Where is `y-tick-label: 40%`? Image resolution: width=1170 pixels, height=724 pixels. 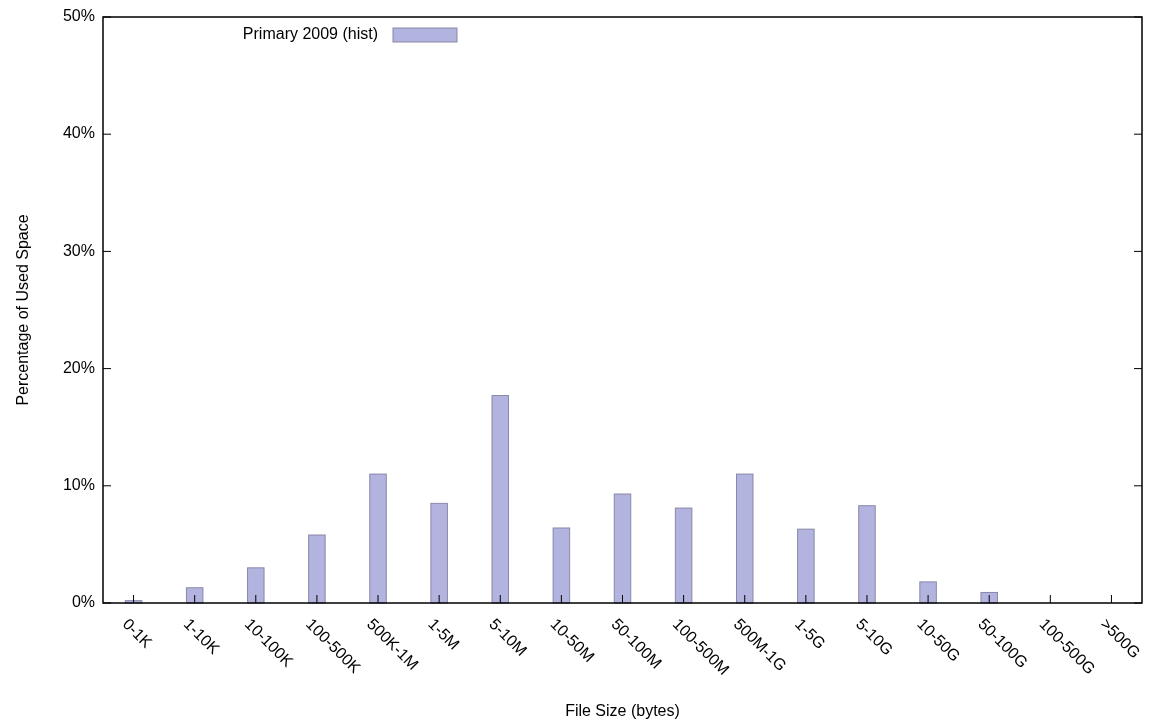
y-tick-label: 40% is located at coordinates (78, 133).